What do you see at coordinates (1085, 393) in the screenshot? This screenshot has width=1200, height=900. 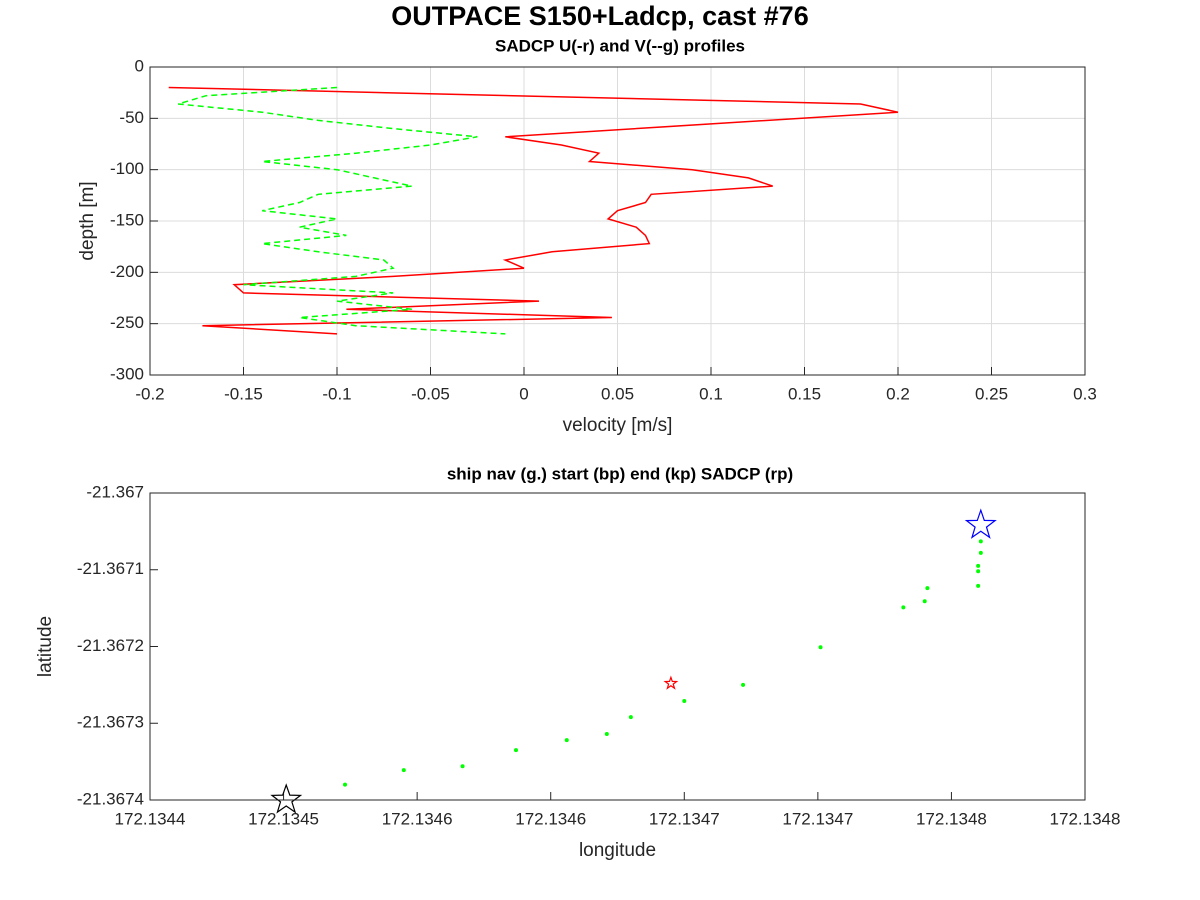 I see `x-tick-label: 0.3` at bounding box center [1085, 393].